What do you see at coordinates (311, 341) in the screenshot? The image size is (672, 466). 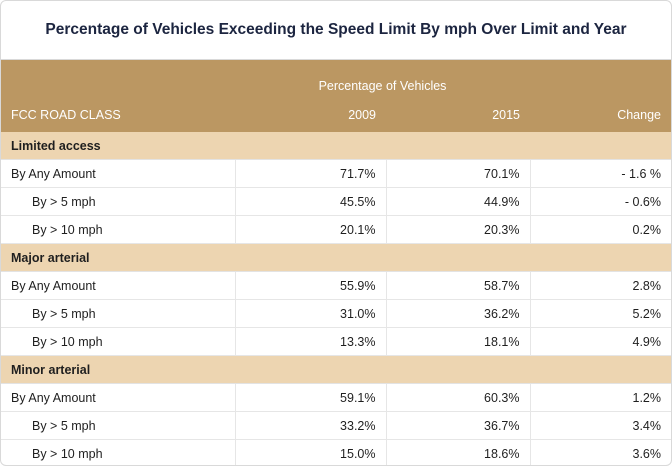 I see `cell-2009: 13.3%` at bounding box center [311, 341].